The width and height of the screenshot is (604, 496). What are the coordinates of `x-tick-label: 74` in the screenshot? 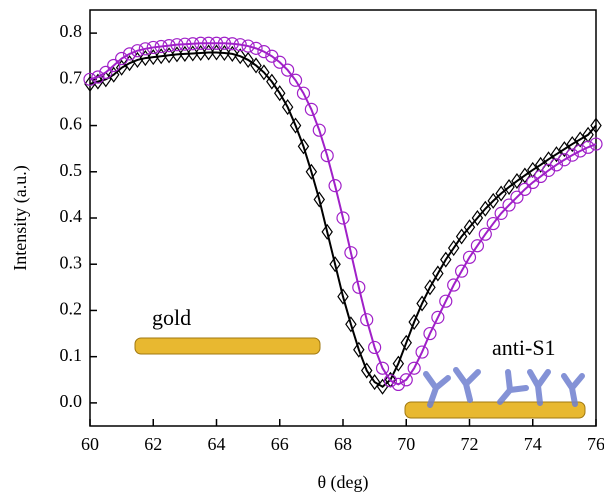 It's located at (533, 444).